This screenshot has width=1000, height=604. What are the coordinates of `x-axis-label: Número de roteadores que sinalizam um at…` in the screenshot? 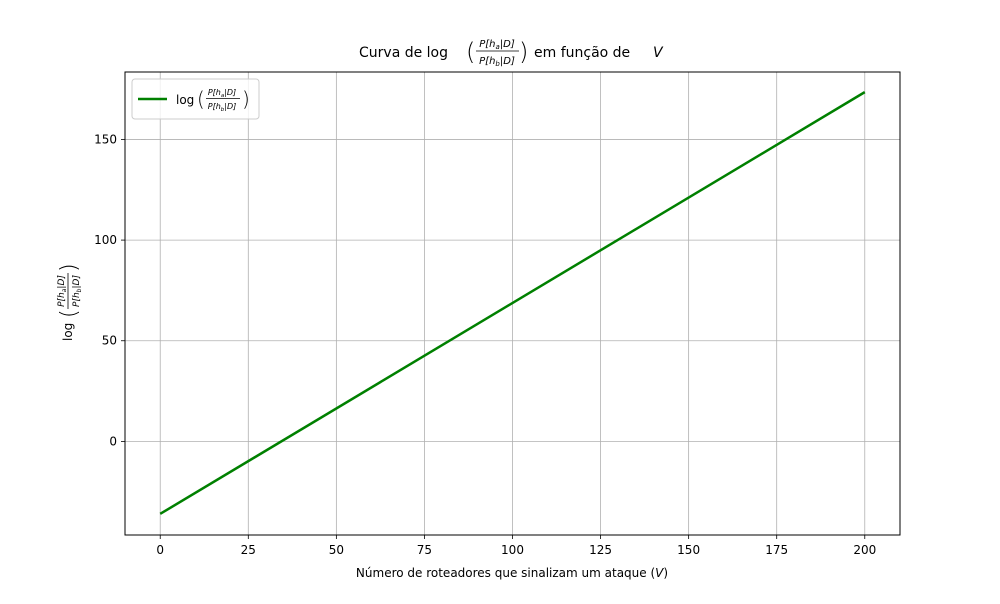 It's located at (512, 573).